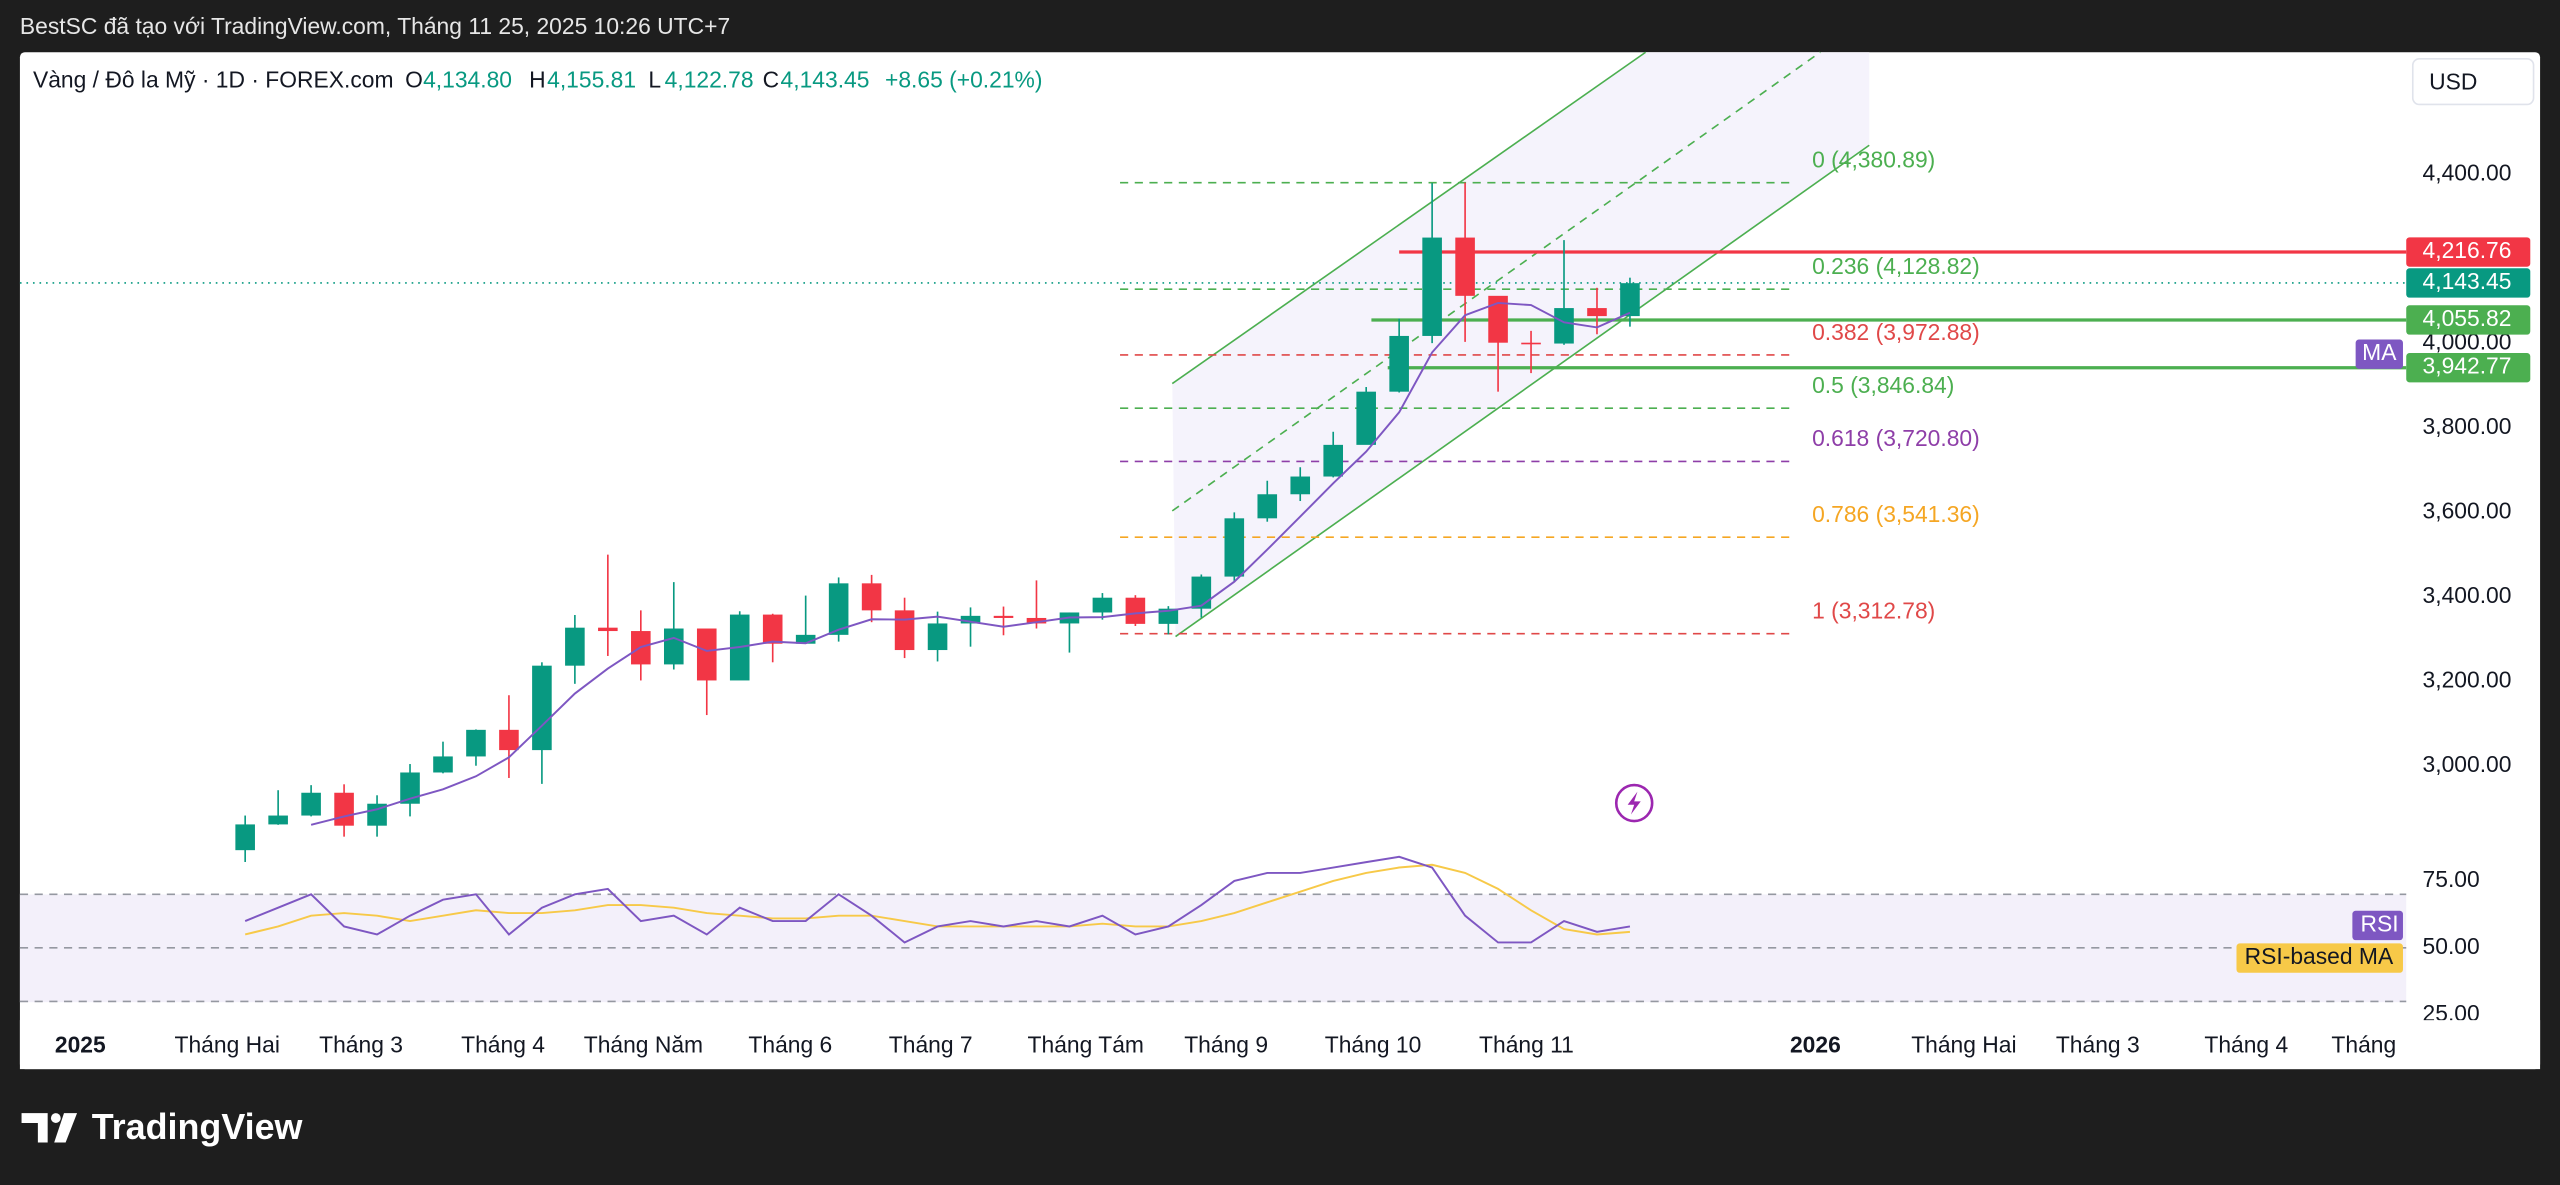 This screenshot has width=2560, height=1185. What do you see at coordinates (2453, 81) in the screenshot?
I see `currency: USD` at bounding box center [2453, 81].